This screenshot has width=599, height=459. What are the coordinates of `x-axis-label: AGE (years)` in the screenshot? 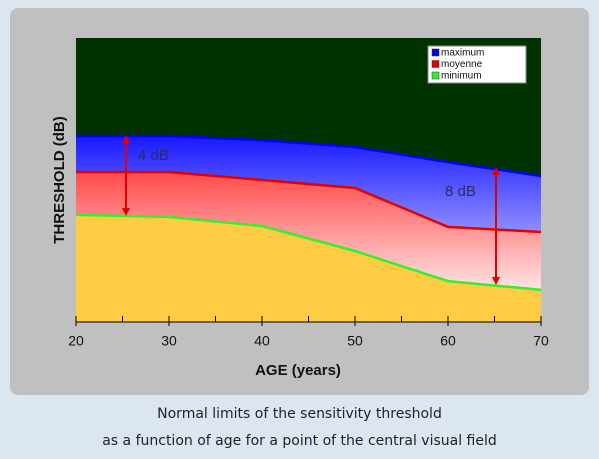 It's located at (298, 370).